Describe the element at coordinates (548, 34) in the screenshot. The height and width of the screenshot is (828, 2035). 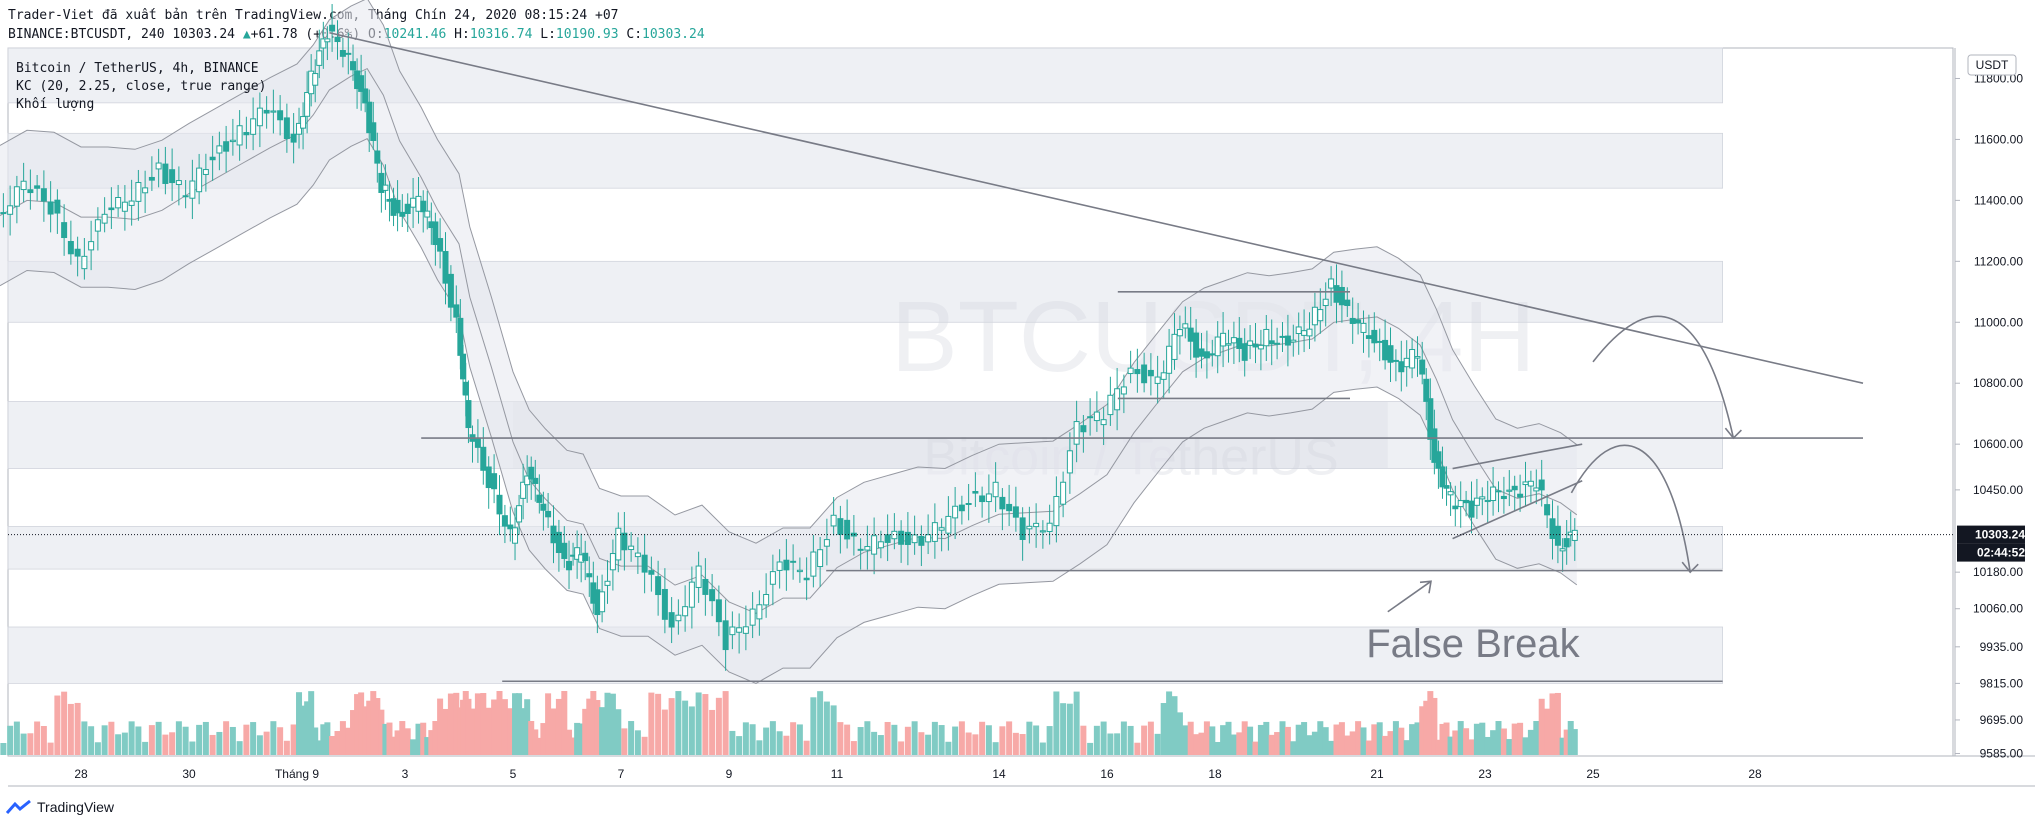
I see `low-label: L:` at that location.